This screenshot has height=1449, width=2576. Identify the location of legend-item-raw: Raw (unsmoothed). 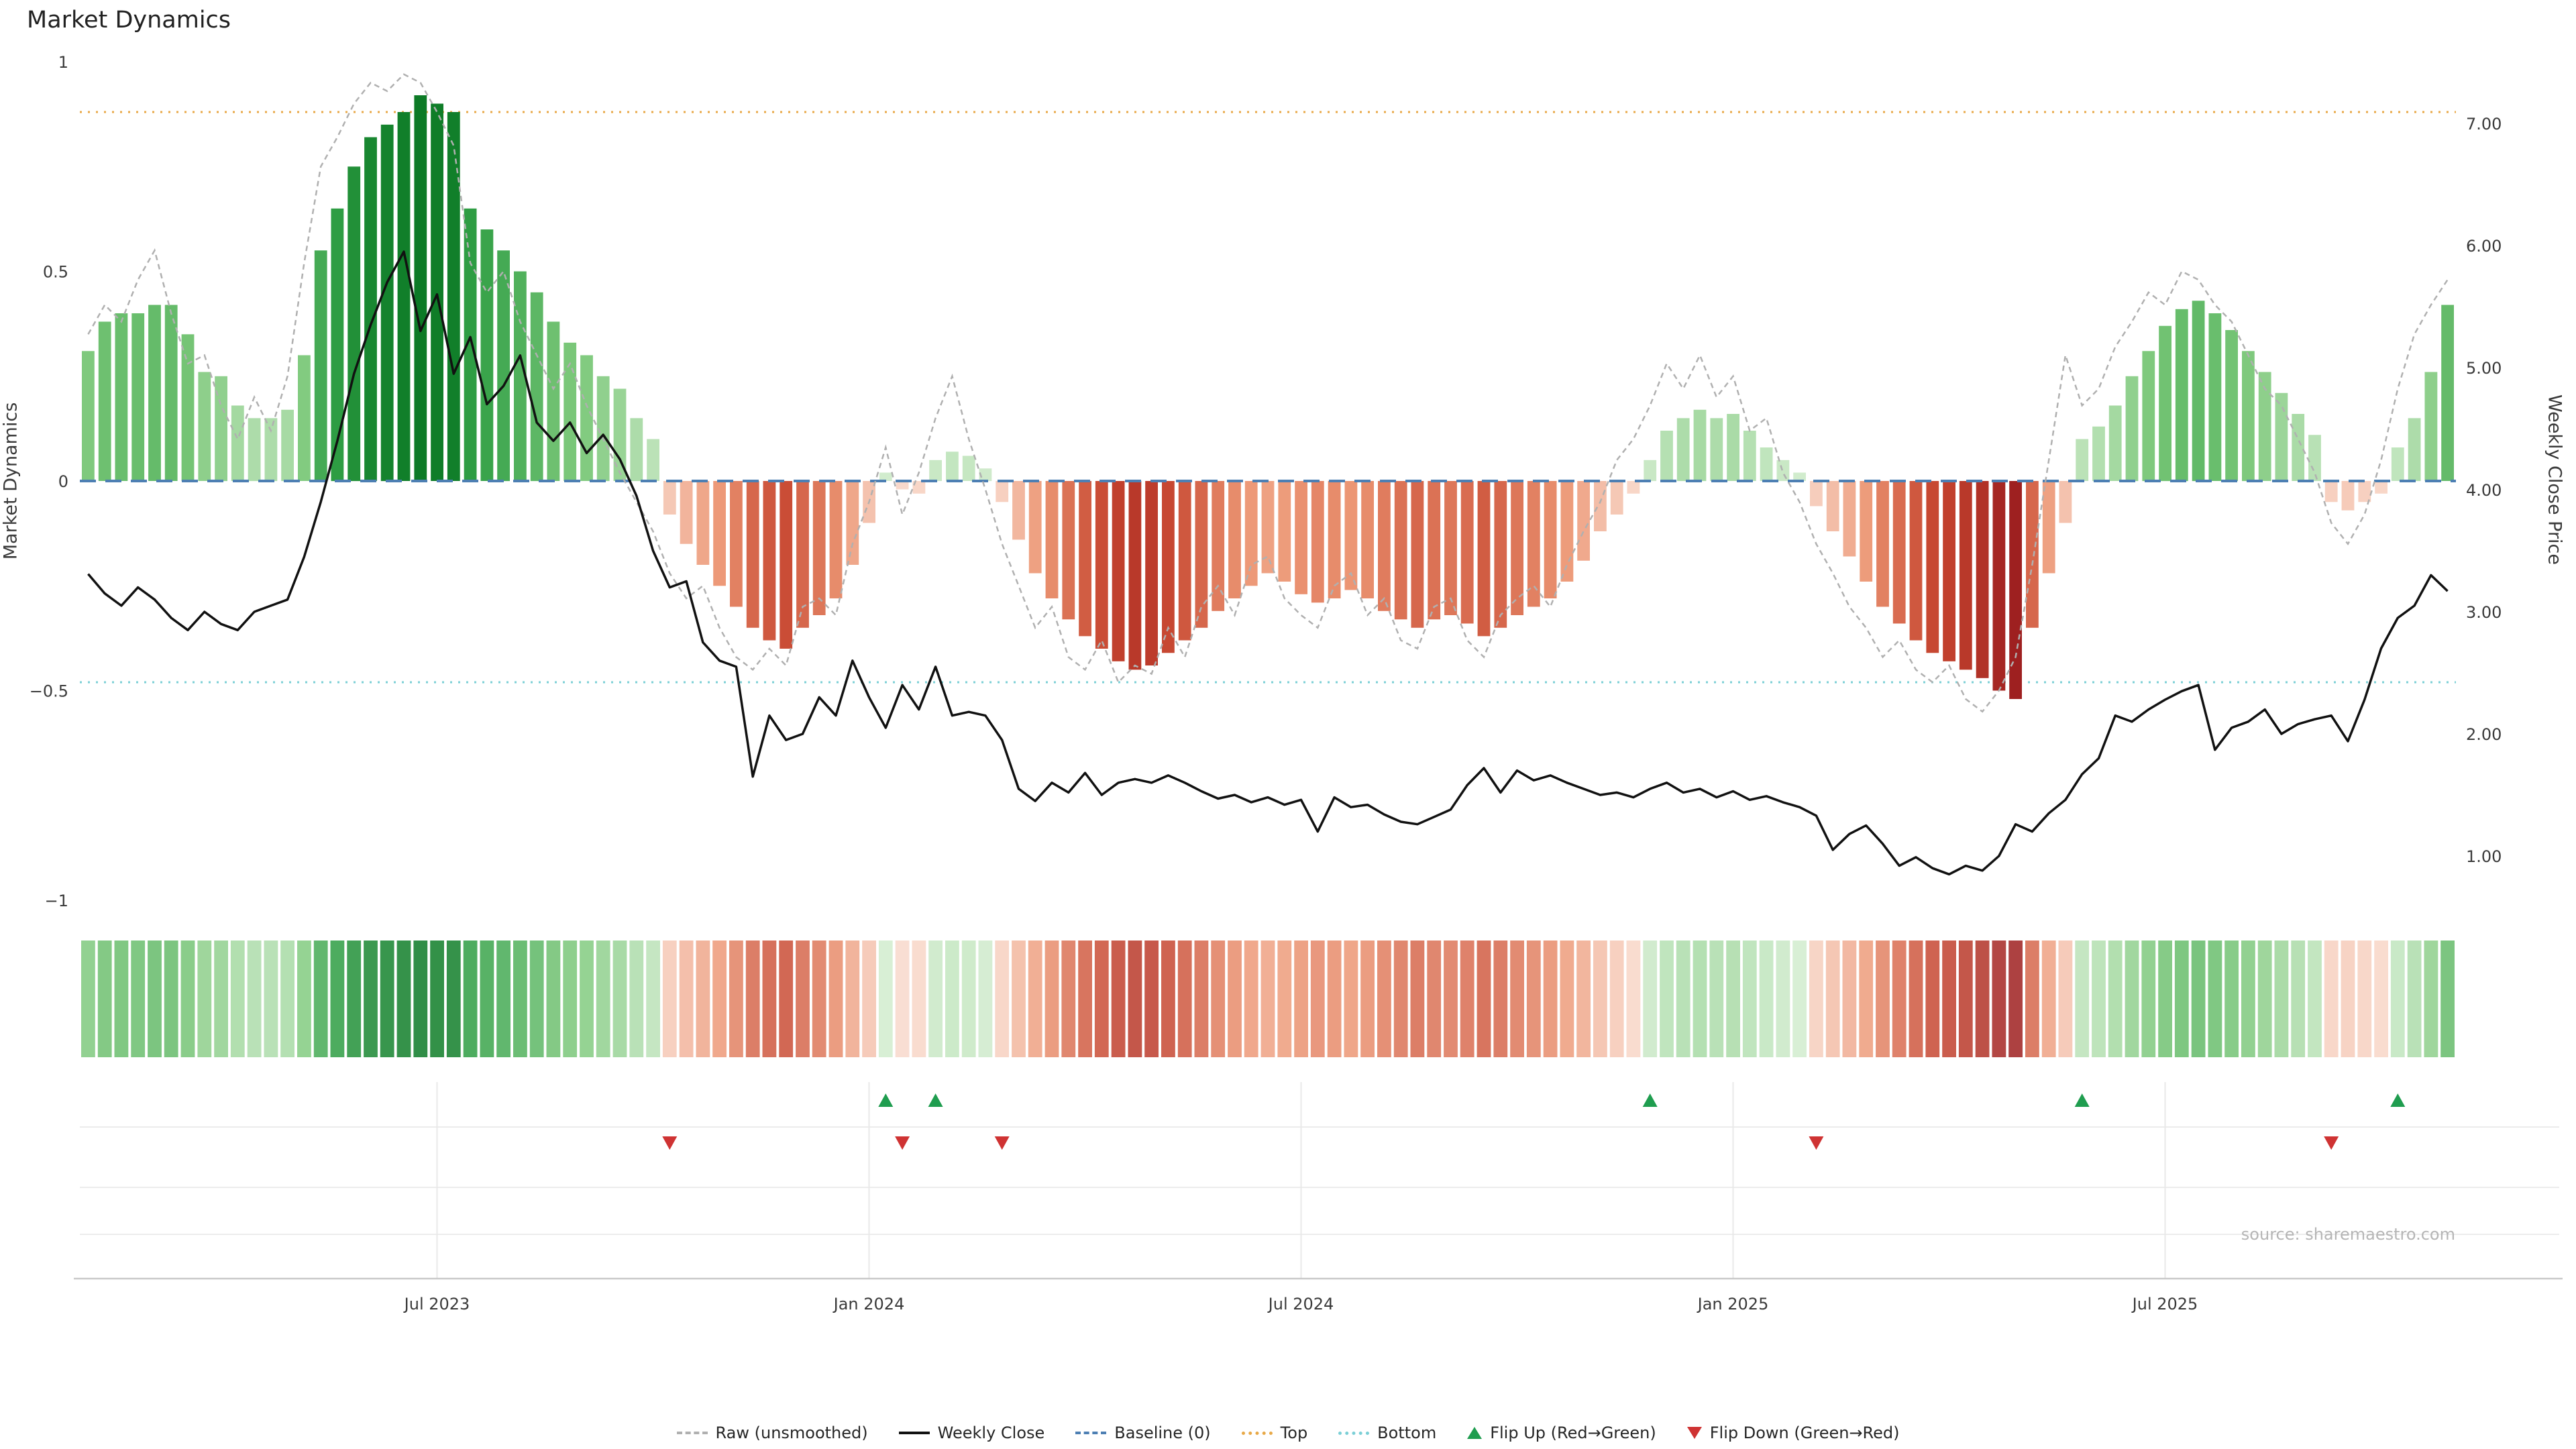
(772, 1433).